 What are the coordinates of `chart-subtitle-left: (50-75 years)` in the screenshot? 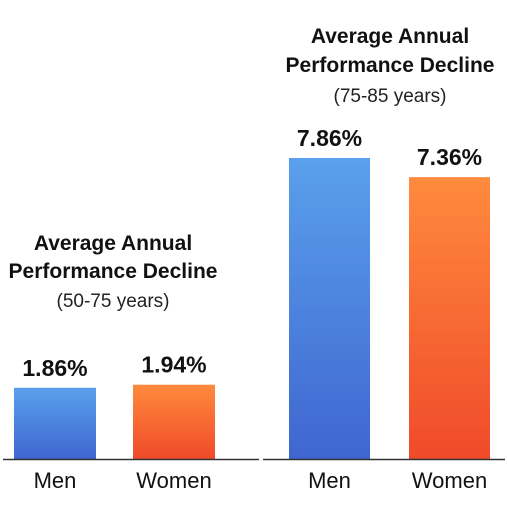 It's located at (113, 301).